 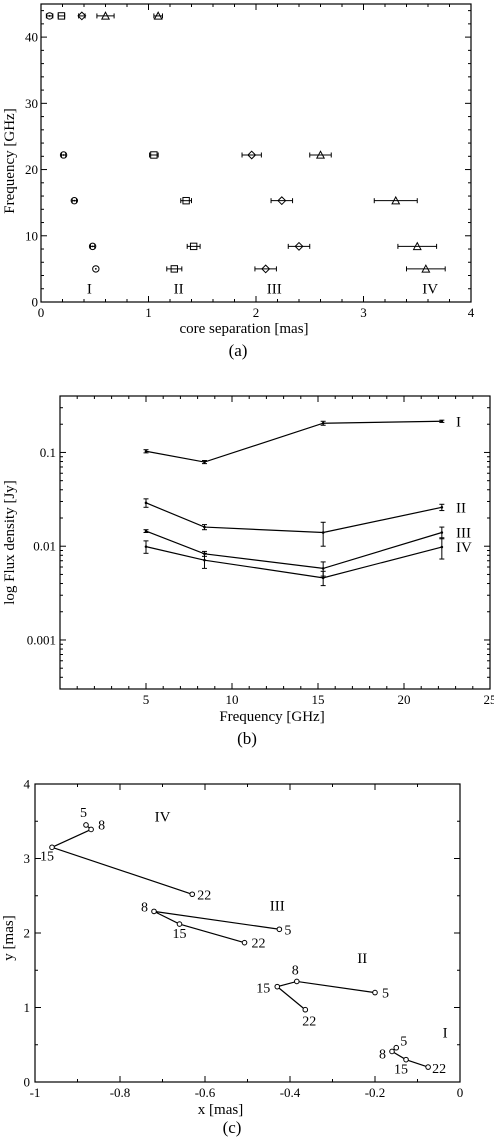 I want to click on y-tick-label: 20, so click(x=31, y=169).